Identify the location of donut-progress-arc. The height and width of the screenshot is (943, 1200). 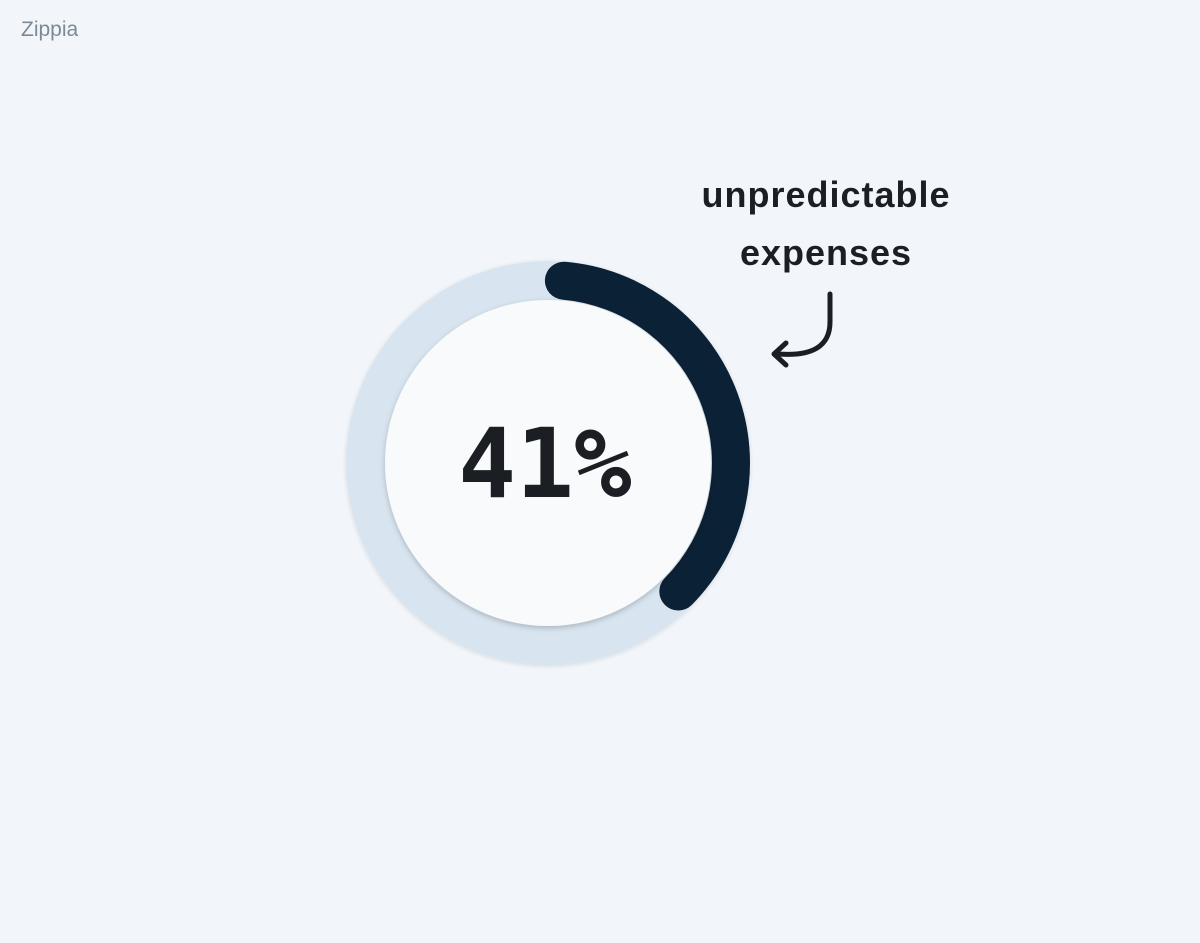
(647, 436).